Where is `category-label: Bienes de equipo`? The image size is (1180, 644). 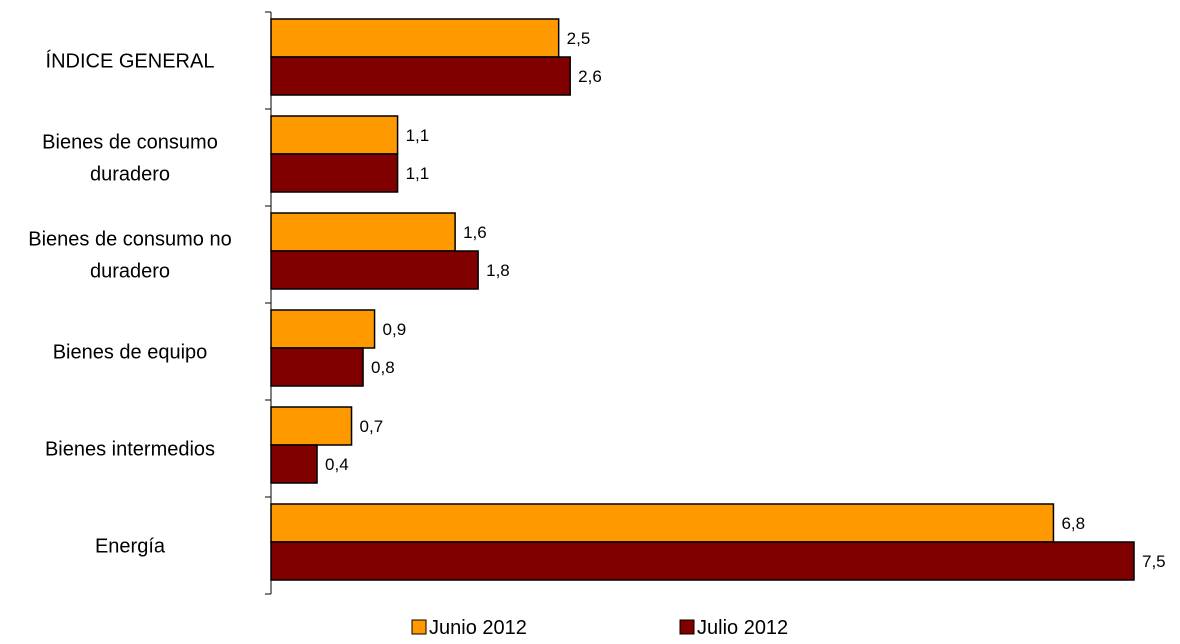
category-label: Bienes de equipo is located at coordinates (130, 353).